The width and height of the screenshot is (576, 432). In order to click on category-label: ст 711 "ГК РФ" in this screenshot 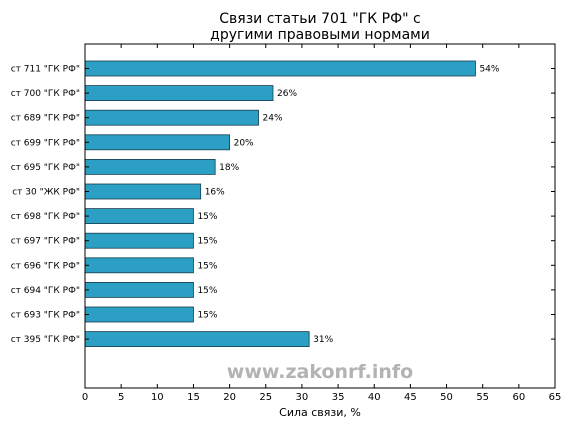, I will do `click(45, 70)`.